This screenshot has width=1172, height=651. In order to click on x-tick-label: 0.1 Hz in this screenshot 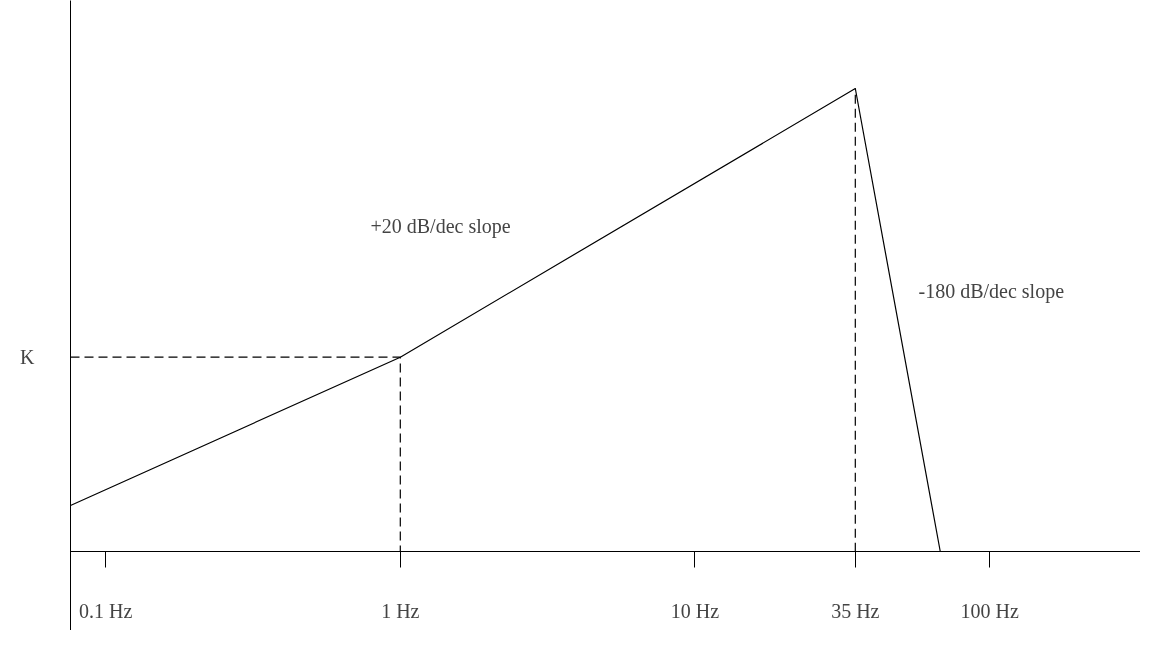, I will do `click(105, 610)`.